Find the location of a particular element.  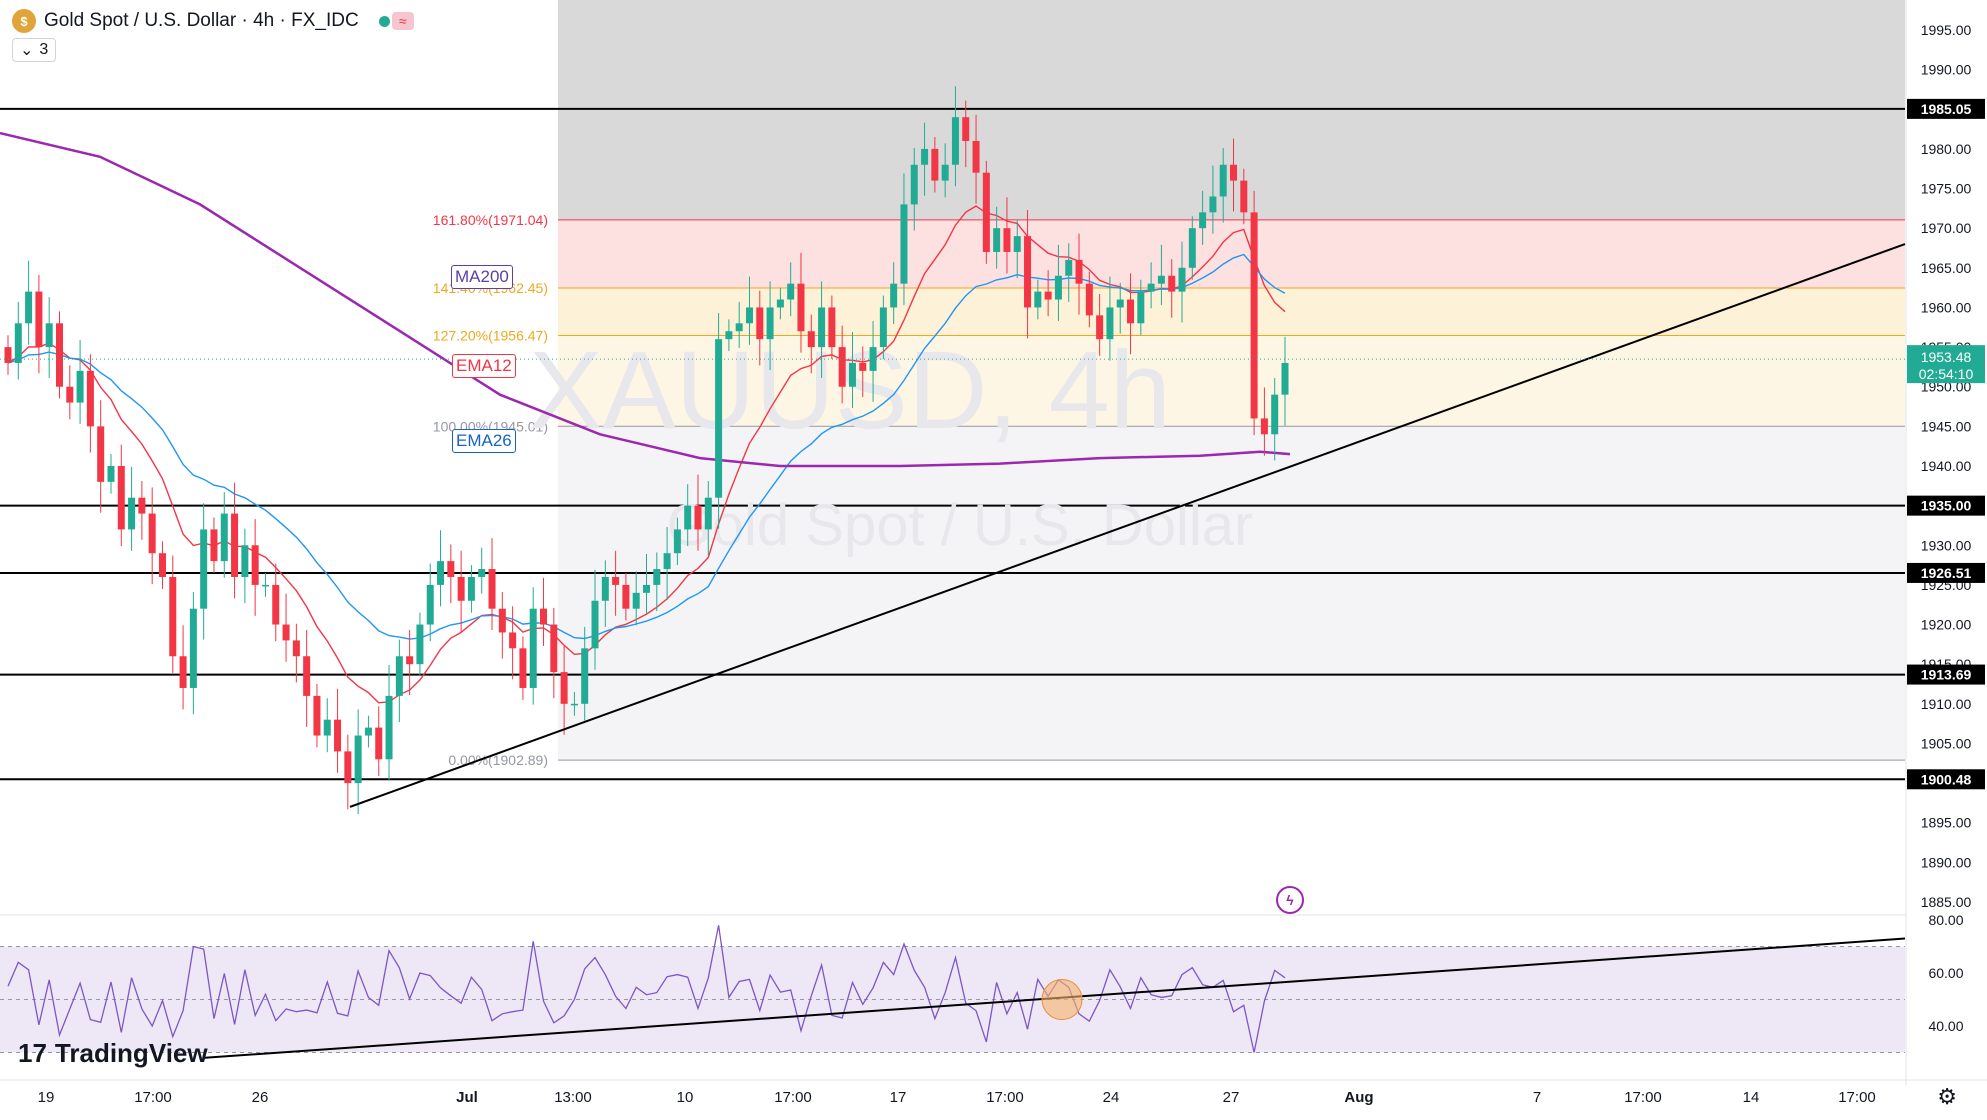

current-price-badge is located at coordinates (1946, 364).